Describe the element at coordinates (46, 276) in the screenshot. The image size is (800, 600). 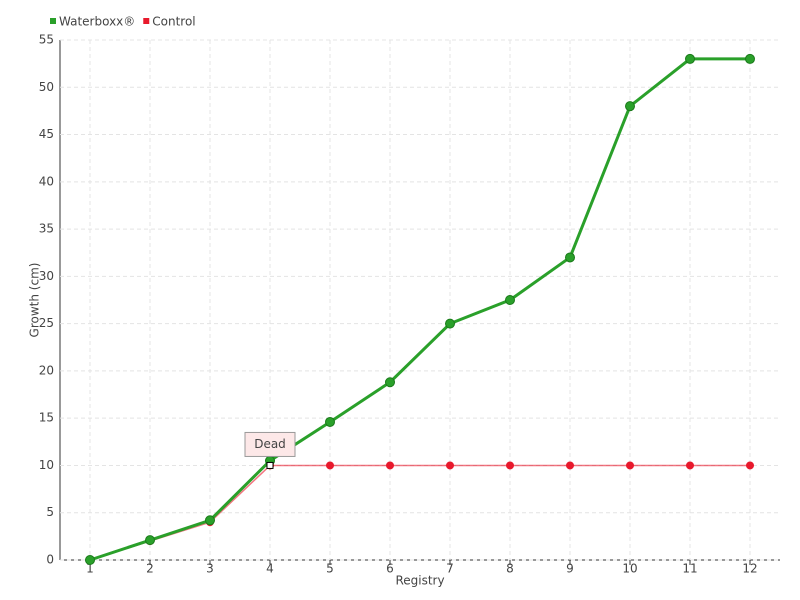
I see `y-tick-label: 30` at that location.